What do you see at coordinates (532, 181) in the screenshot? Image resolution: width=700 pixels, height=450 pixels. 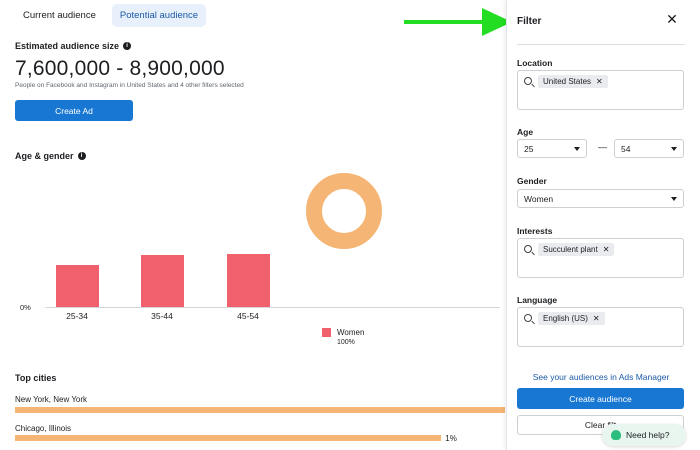 I see `gender-label: Gender` at bounding box center [532, 181].